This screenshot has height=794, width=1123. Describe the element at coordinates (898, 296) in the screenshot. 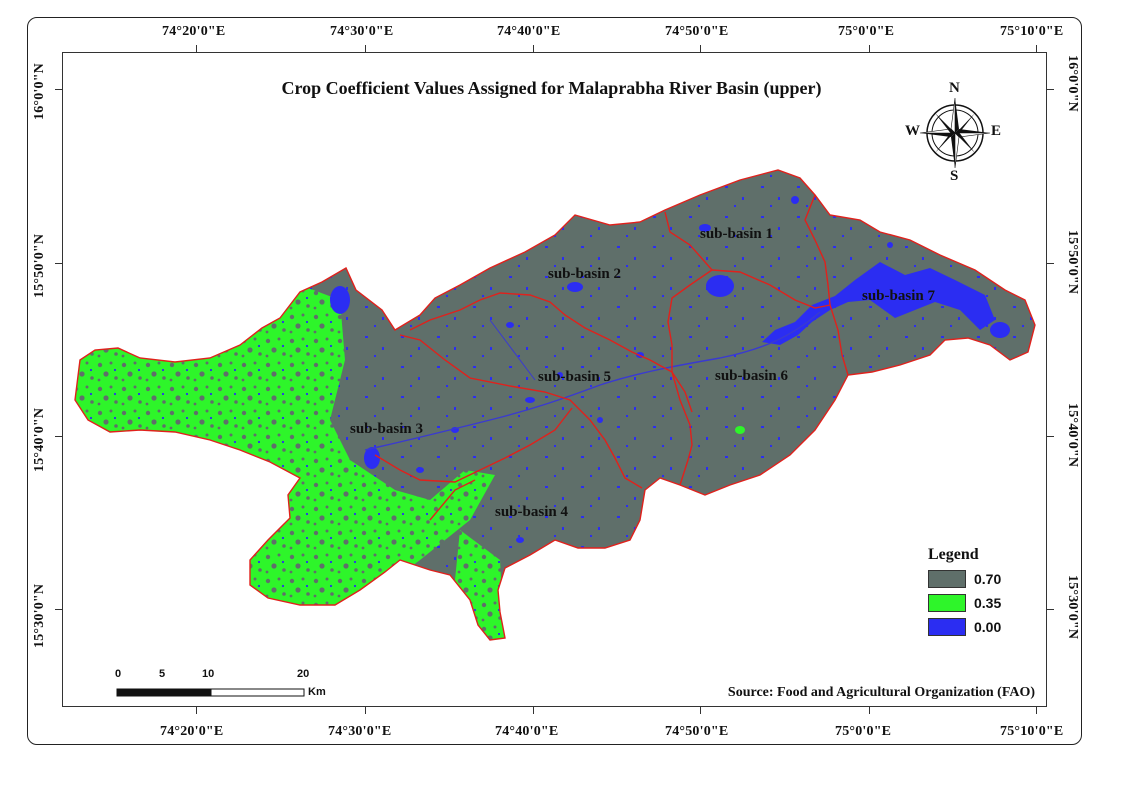

I see `subbasin-label-7: sub-basin 7` at that location.